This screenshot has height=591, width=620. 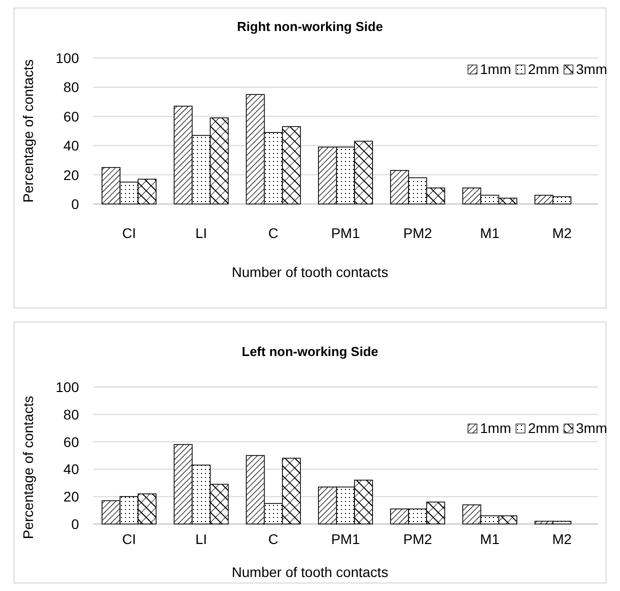 What do you see at coordinates (310, 351) in the screenshot?
I see `chart-title: Left non-working Side` at bounding box center [310, 351].